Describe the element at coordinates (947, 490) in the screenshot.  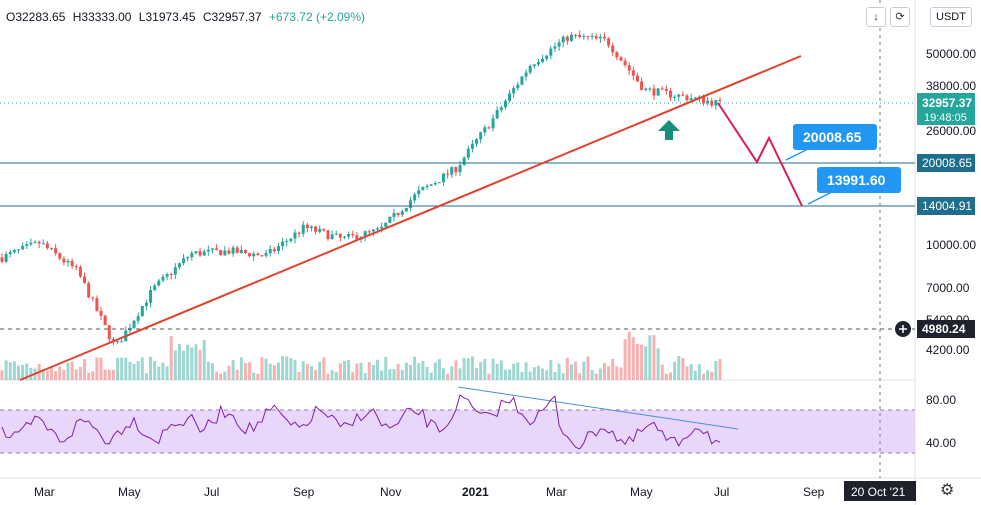
I see `settings-gear-icon: ⚙` at that location.